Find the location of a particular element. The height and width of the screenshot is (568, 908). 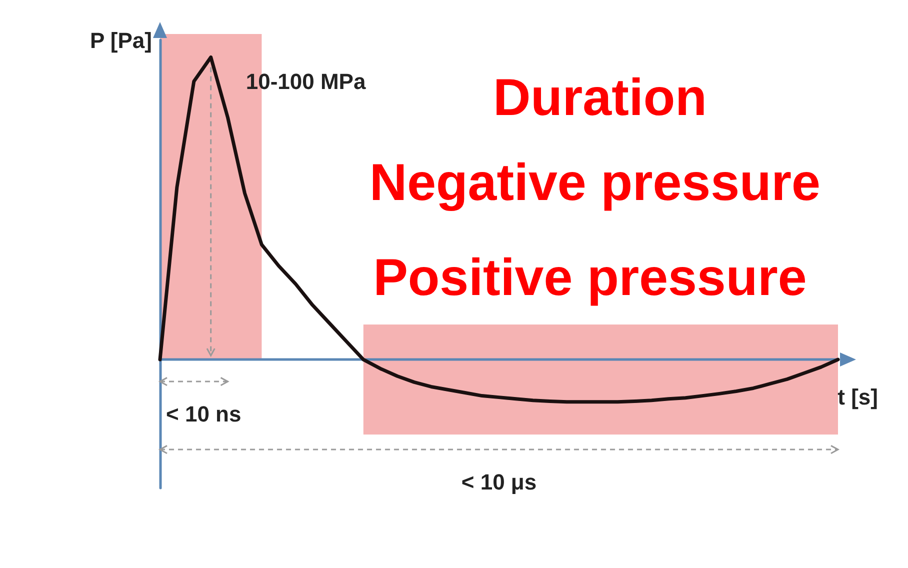

annotation: Negative pressure is located at coordinates (595, 183).